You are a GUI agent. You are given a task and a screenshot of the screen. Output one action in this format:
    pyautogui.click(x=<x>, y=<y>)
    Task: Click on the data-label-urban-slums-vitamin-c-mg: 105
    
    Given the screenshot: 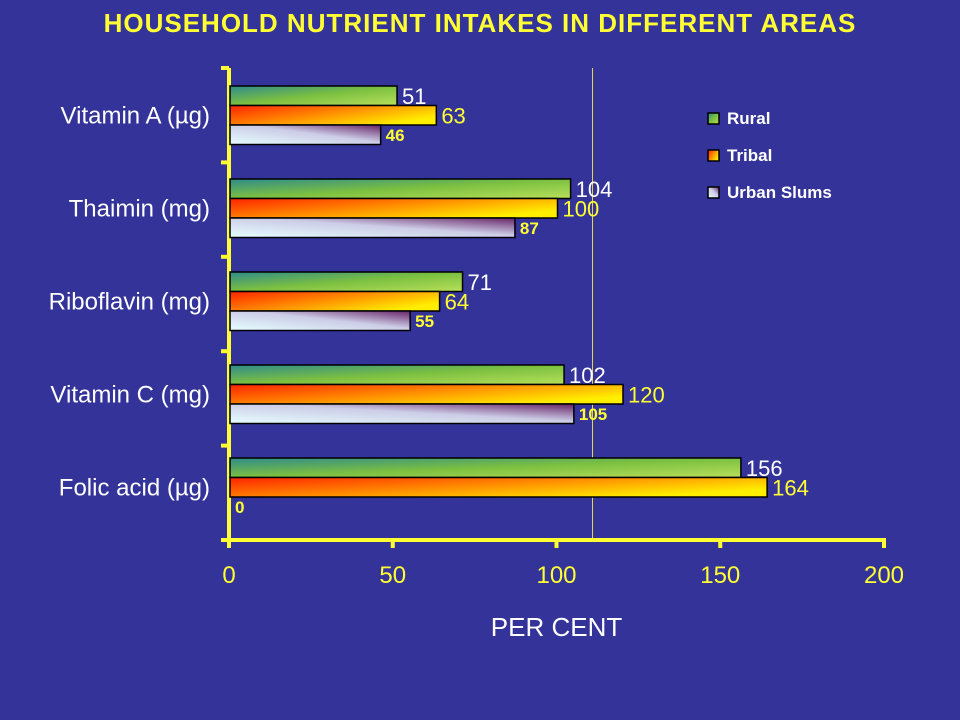 What is the action you would take?
    pyautogui.click(x=593, y=414)
    